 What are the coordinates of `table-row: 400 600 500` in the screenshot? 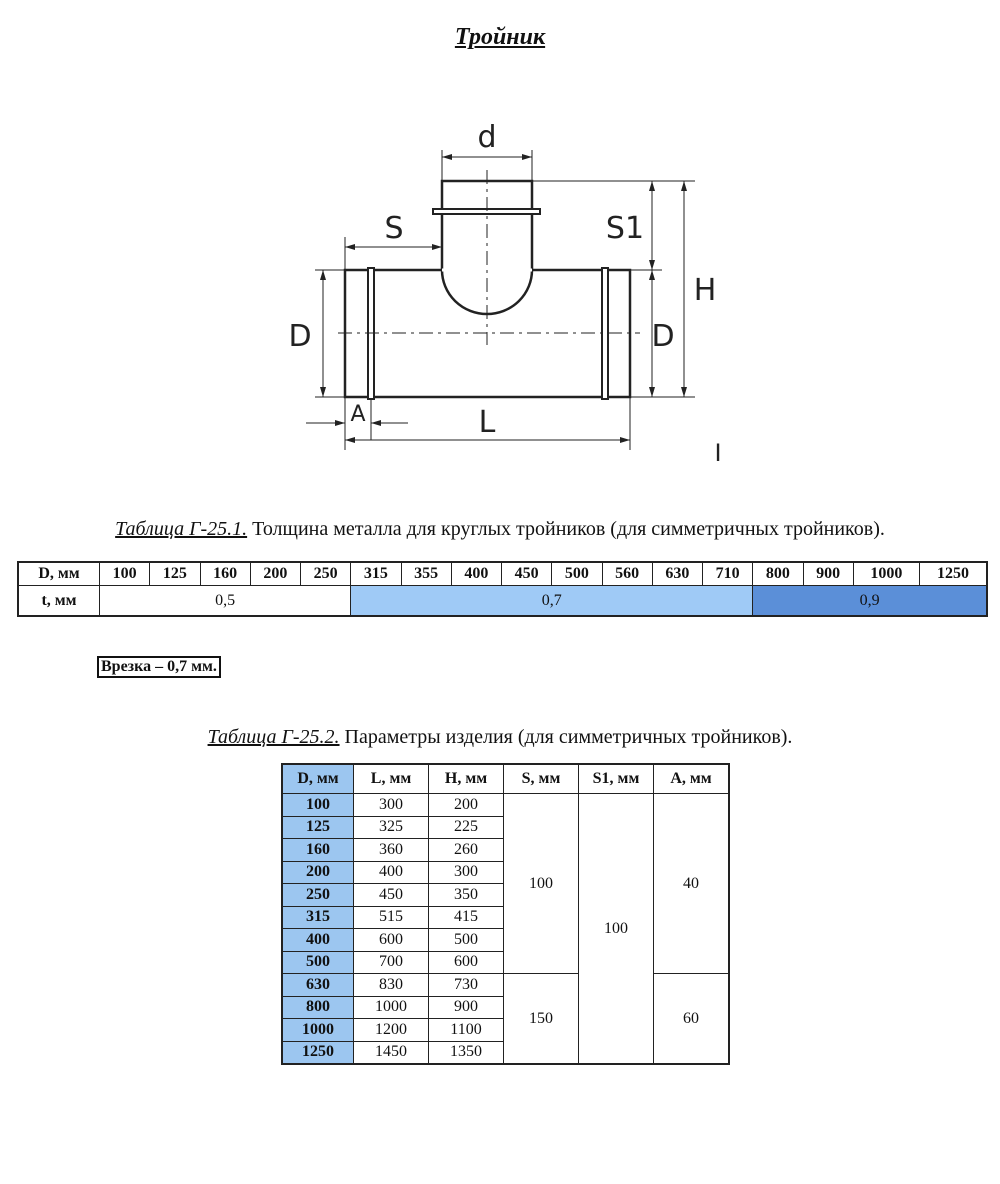 It's located at (505, 940).